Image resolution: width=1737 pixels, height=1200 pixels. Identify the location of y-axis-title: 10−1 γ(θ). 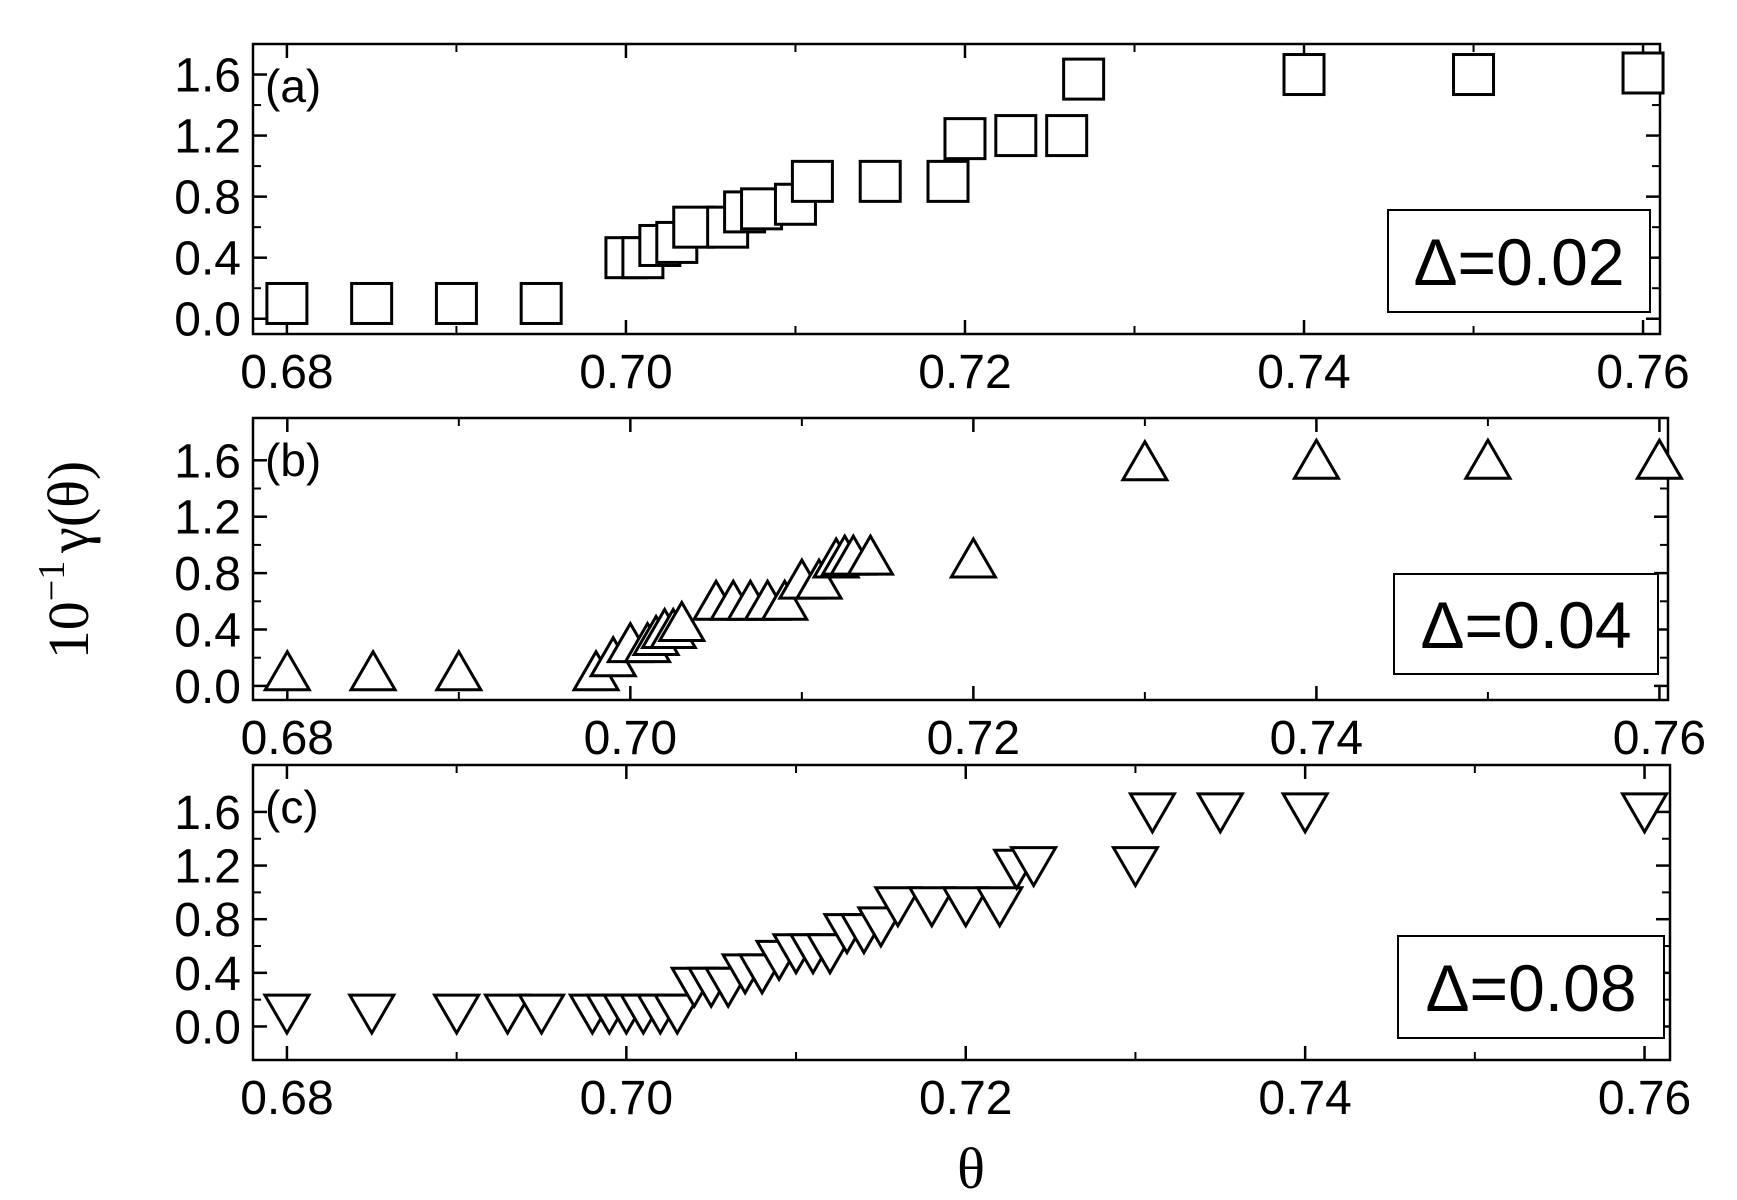
(66, 560).